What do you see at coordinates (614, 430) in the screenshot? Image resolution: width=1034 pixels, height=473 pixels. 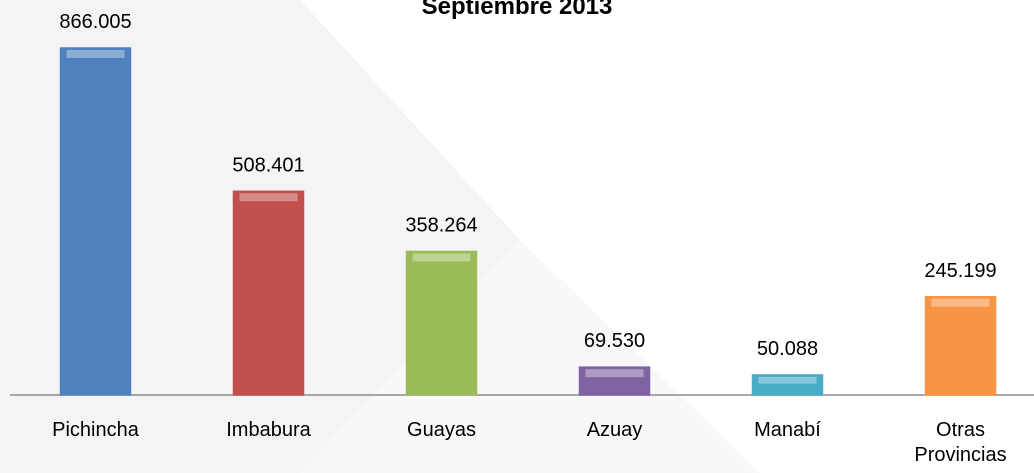 I see `x-tick-label: Azuay` at bounding box center [614, 430].